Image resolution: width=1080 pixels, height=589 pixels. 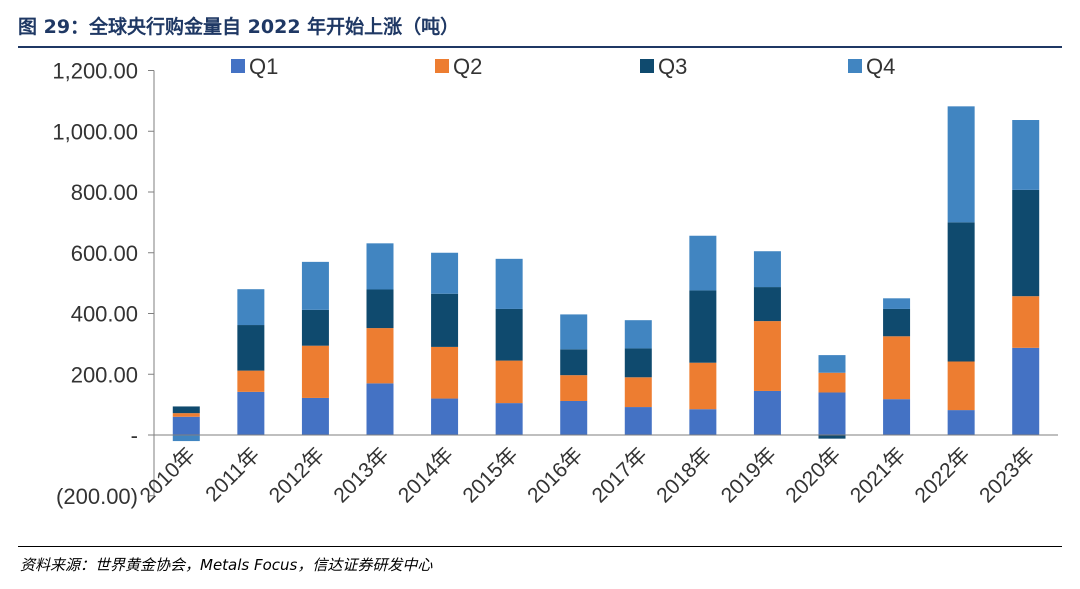 I want to click on legend-swatch-q1, so click(x=238, y=66).